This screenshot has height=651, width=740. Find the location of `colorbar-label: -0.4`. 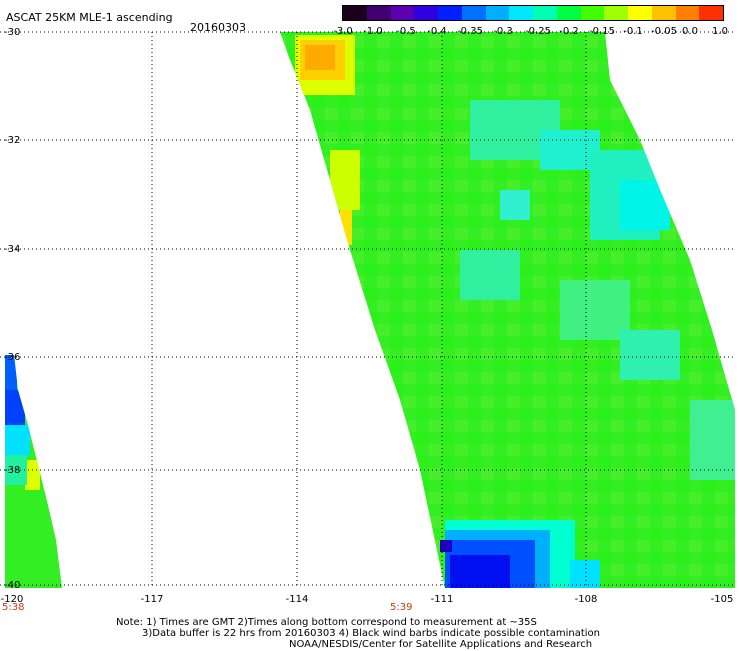

colorbar-label: -0.4 is located at coordinates (437, 31).